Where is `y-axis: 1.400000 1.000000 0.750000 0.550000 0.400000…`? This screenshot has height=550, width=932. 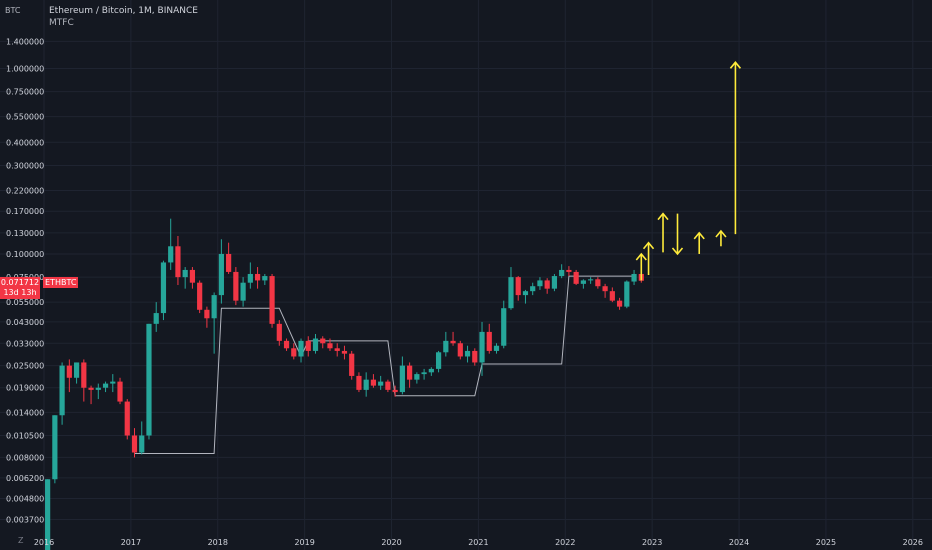
y-axis: 1.400000 1.000000 0.750000 0.550000 0.400000… is located at coordinates (25, 280).